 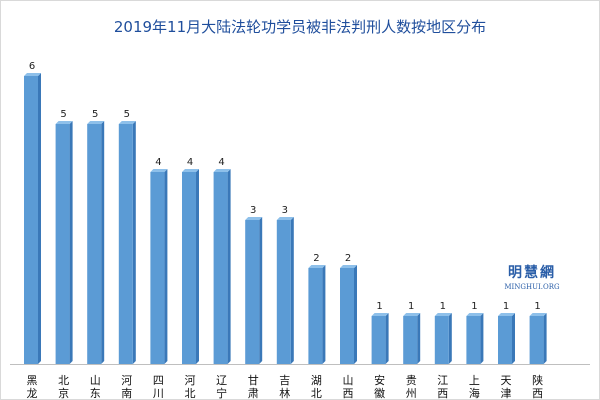 What do you see at coordinates (532, 287) in the screenshot?
I see `logo-url: MINGHUI.ORG` at bounding box center [532, 287].